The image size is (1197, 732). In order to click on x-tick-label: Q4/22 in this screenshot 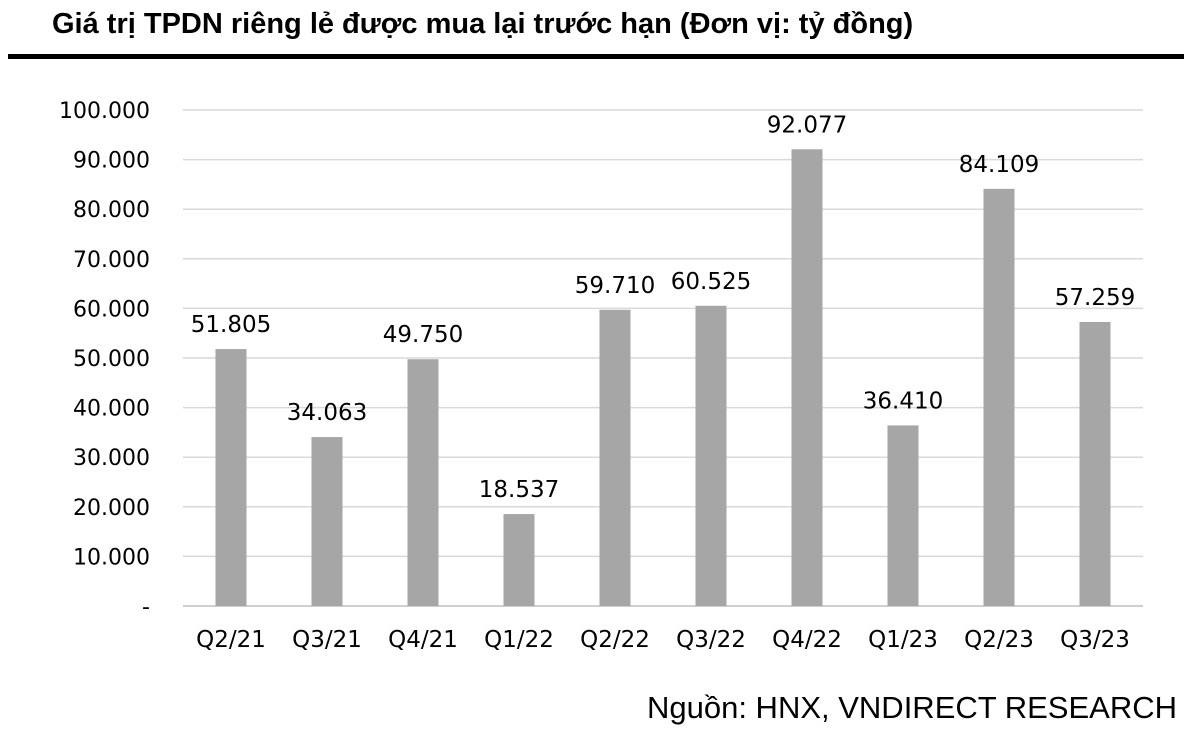, I will do `click(807, 640)`.